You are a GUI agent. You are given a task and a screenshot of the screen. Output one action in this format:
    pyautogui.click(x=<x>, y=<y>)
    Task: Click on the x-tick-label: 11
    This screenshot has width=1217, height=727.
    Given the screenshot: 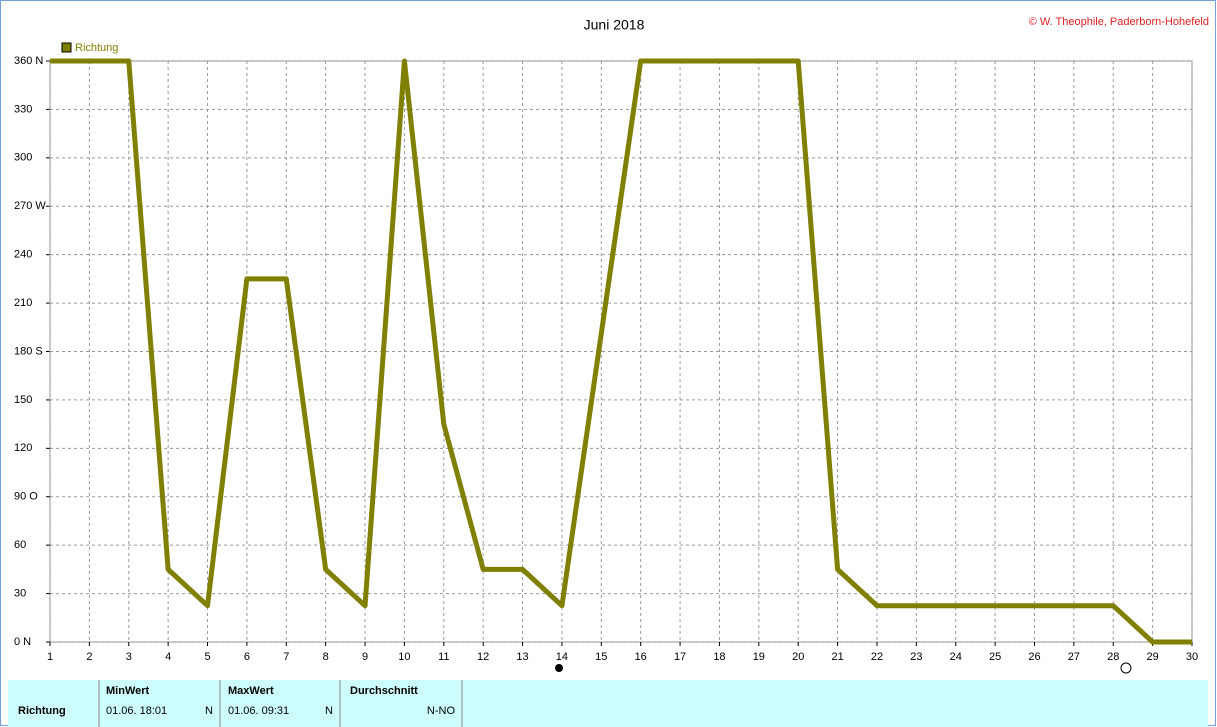 What is the action you would take?
    pyautogui.click(x=443, y=657)
    